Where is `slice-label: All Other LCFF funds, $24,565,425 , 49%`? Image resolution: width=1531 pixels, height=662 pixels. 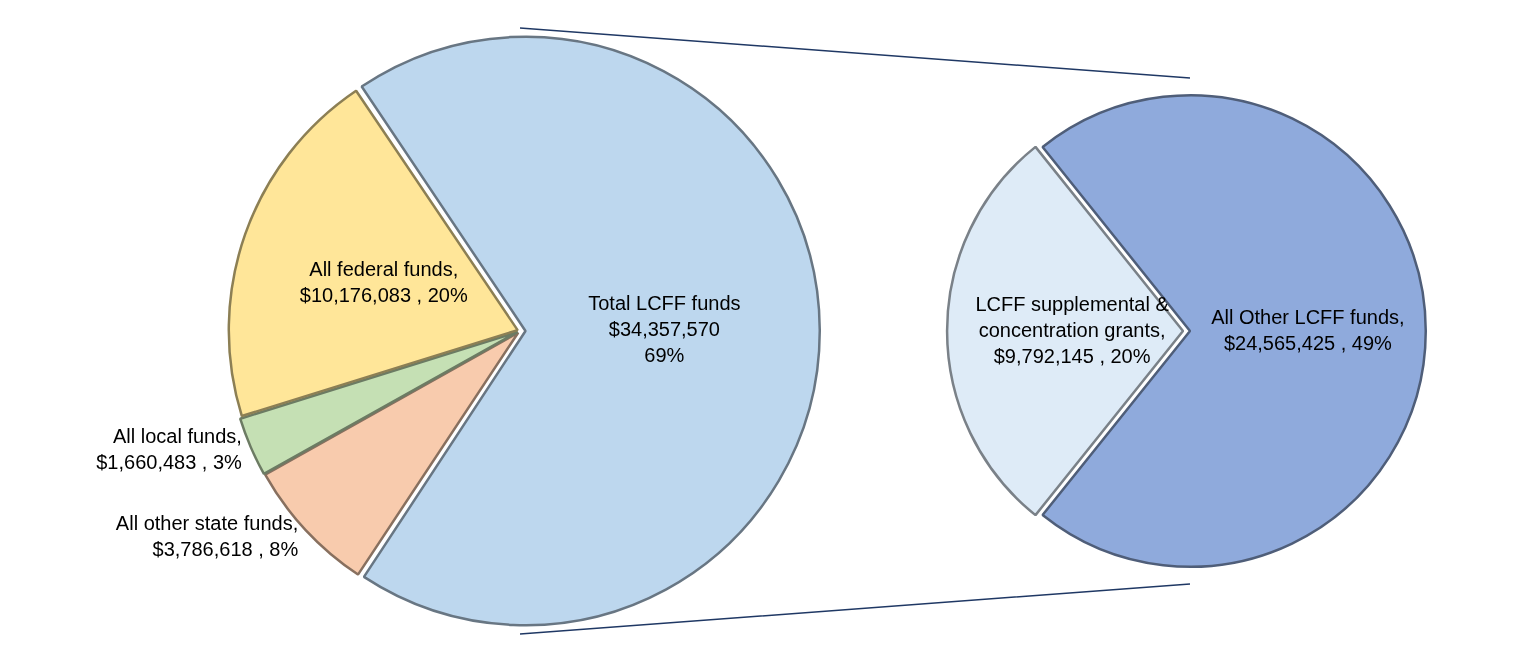
slice-label: All Other LCFF funds, $24,565,425 , 49% is located at coordinates (1308, 329).